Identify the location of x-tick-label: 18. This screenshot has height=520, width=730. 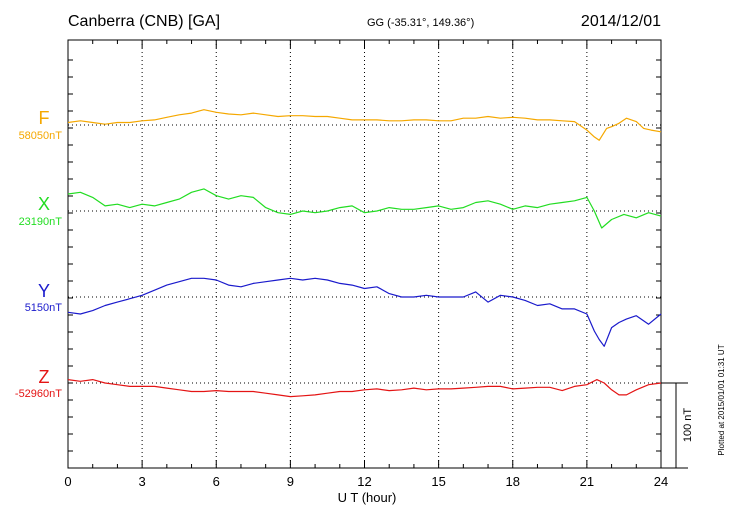
(513, 481).